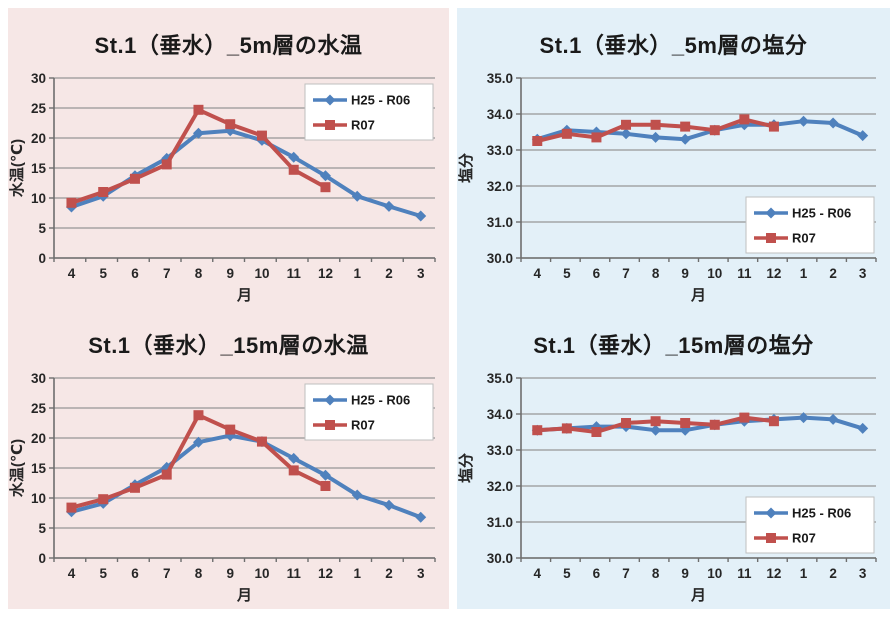  Describe the element at coordinates (673, 345) in the screenshot. I see `chart-title-salinity-15m: St.1（垂水）_15m層の塩分` at that location.